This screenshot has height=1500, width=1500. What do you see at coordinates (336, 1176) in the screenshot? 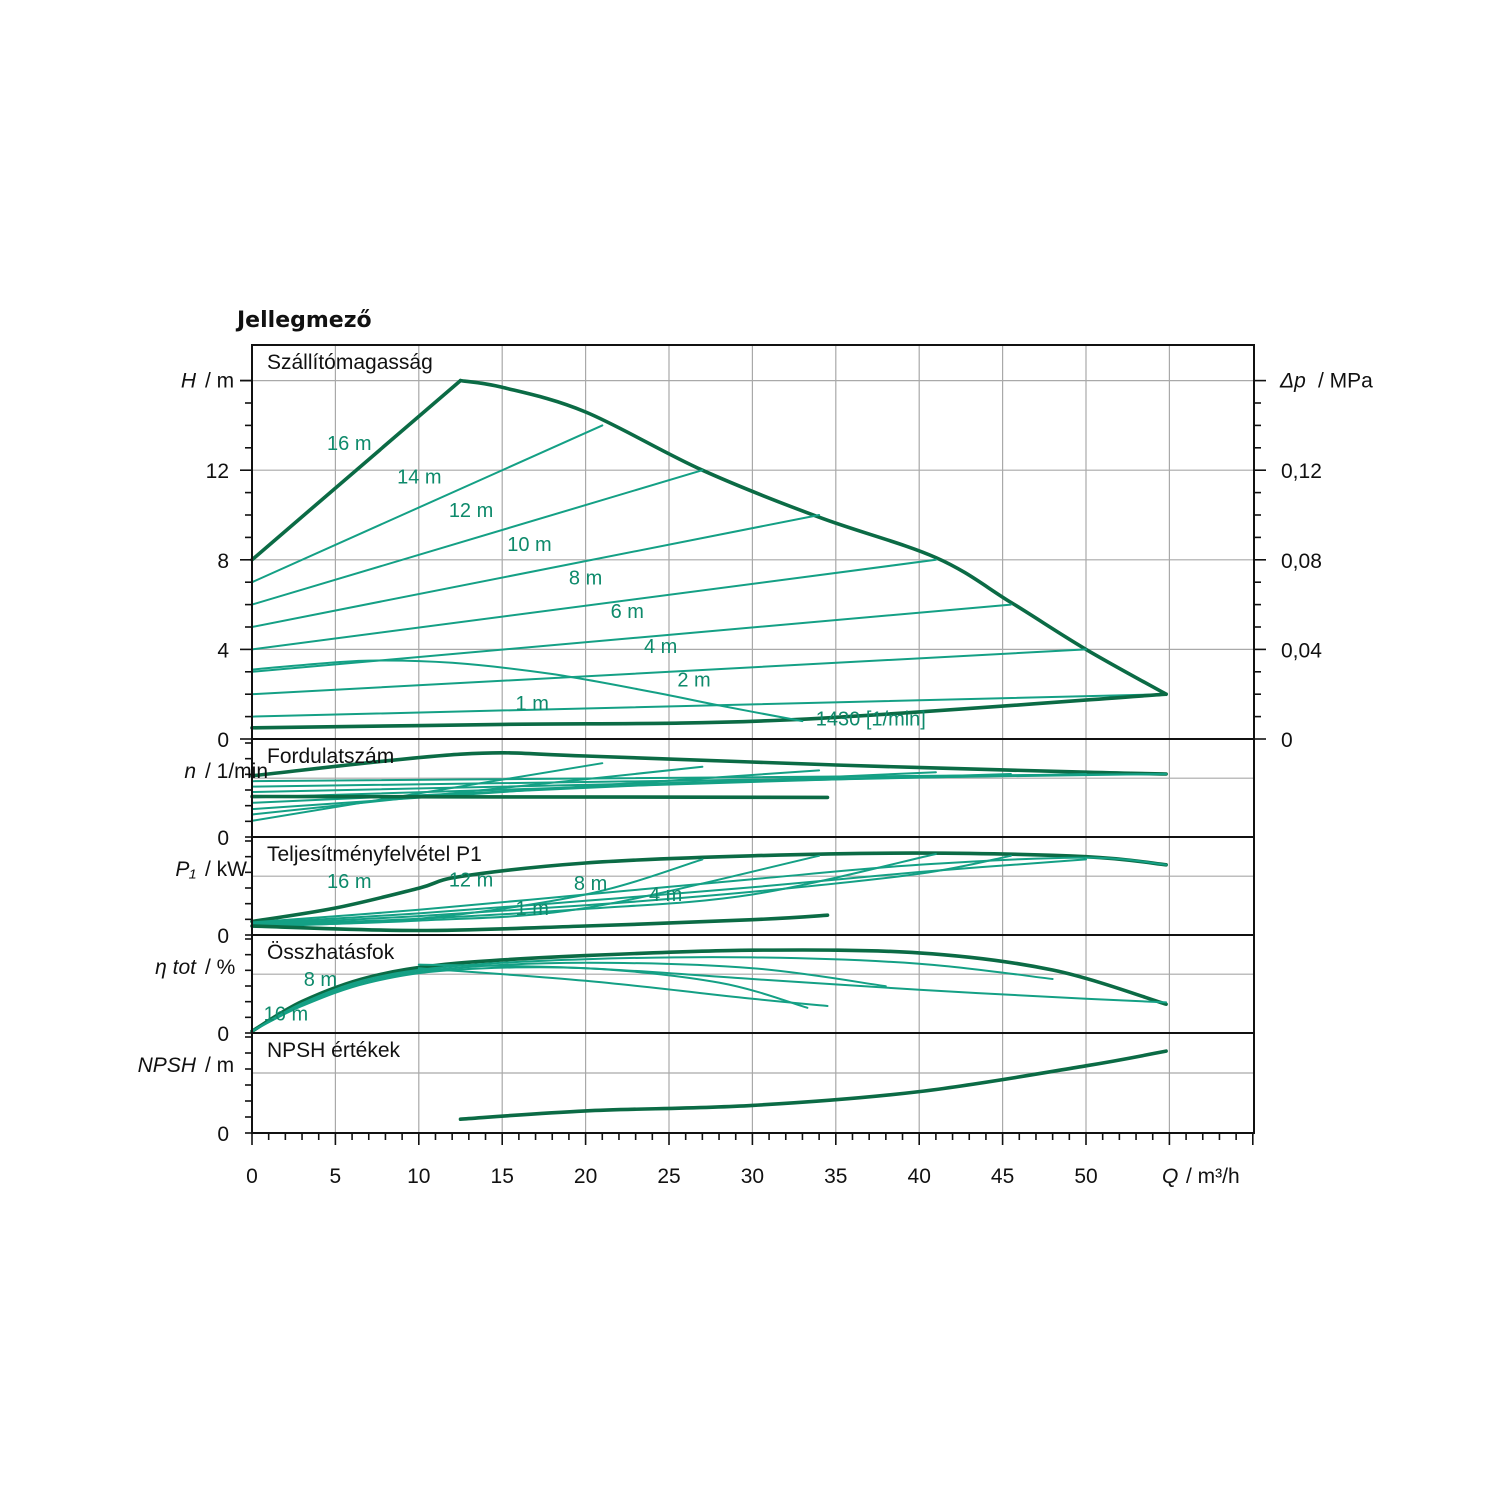
I see `x-tick-label: 5` at bounding box center [336, 1176].